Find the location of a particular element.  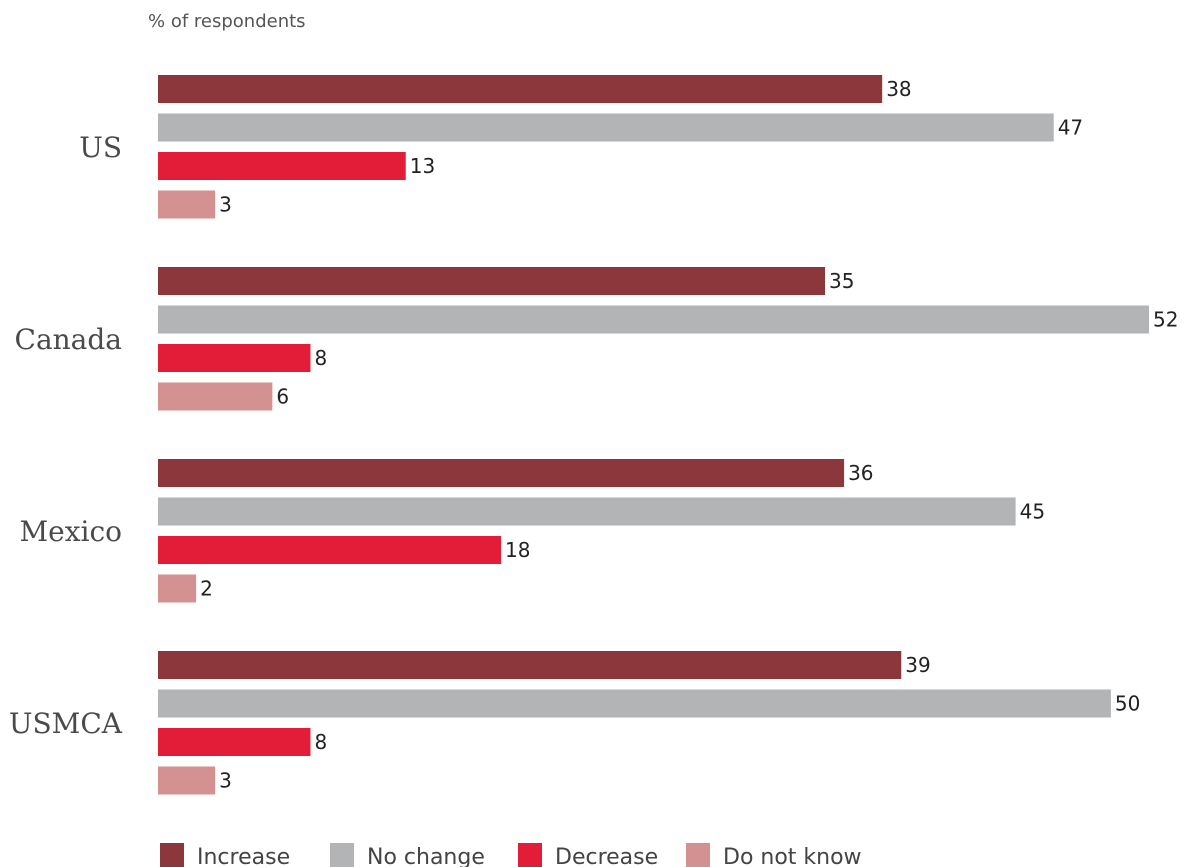

value-label-us-do-not-know: 3 is located at coordinates (225, 205).